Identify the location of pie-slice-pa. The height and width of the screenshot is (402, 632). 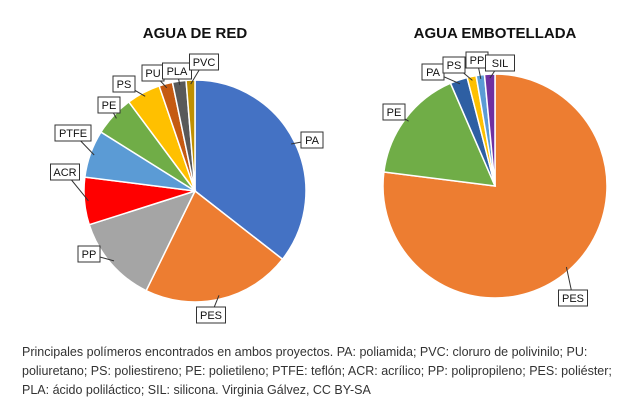
(250, 170).